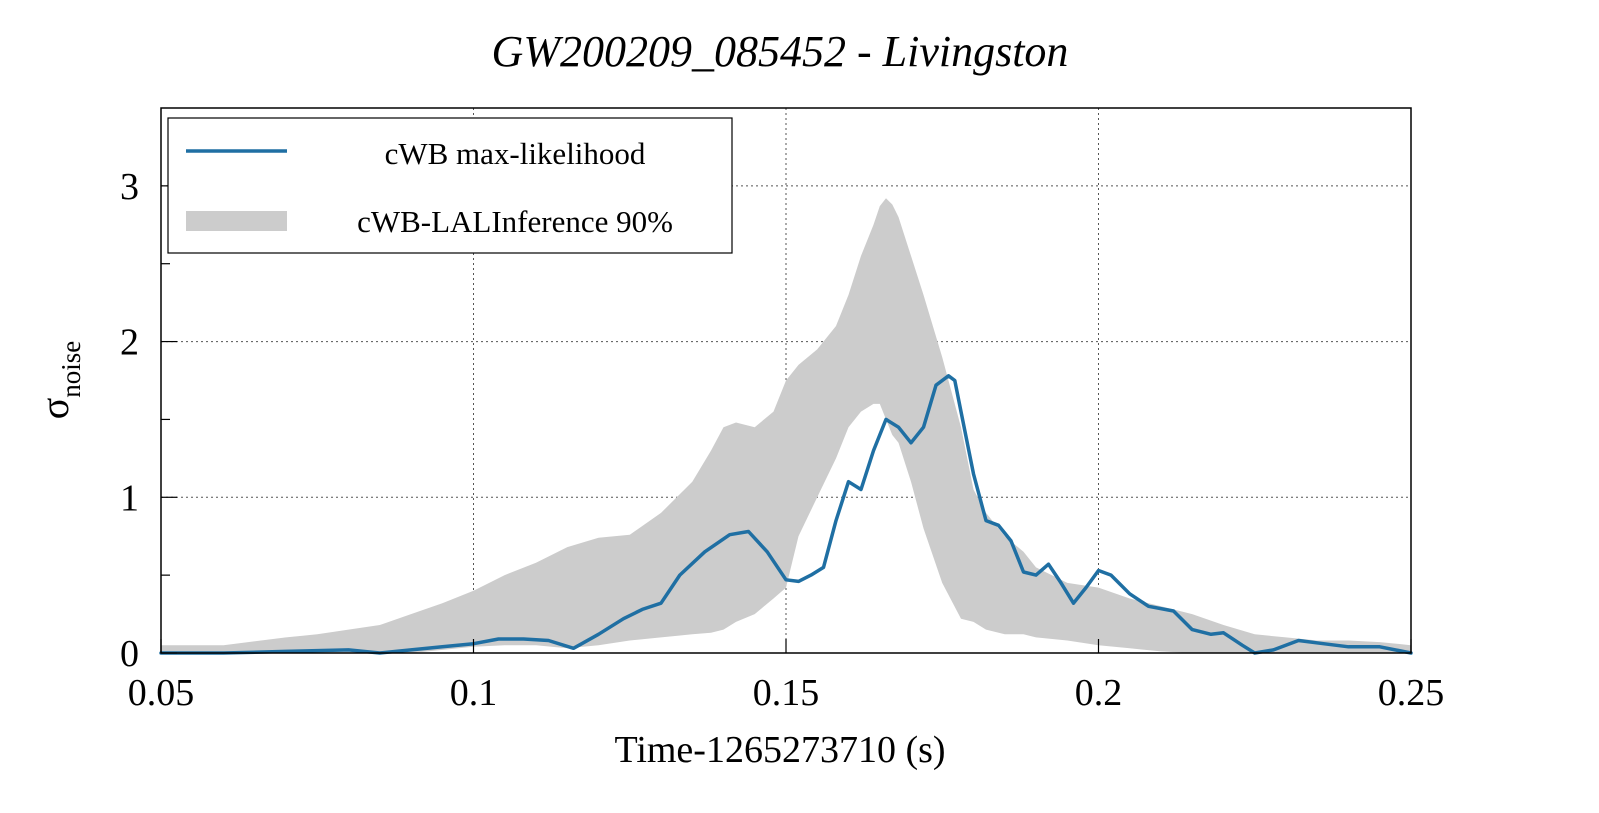 The width and height of the screenshot is (1599, 813). Describe the element at coordinates (129, 343) in the screenshot. I see `y-tick-label: 2` at that location.